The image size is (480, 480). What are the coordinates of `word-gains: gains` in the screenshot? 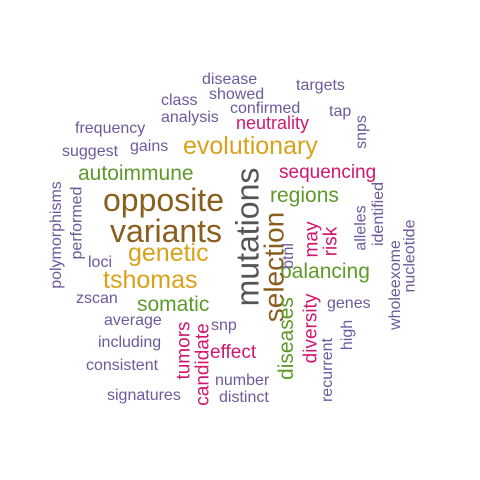 It's located at (149, 146).